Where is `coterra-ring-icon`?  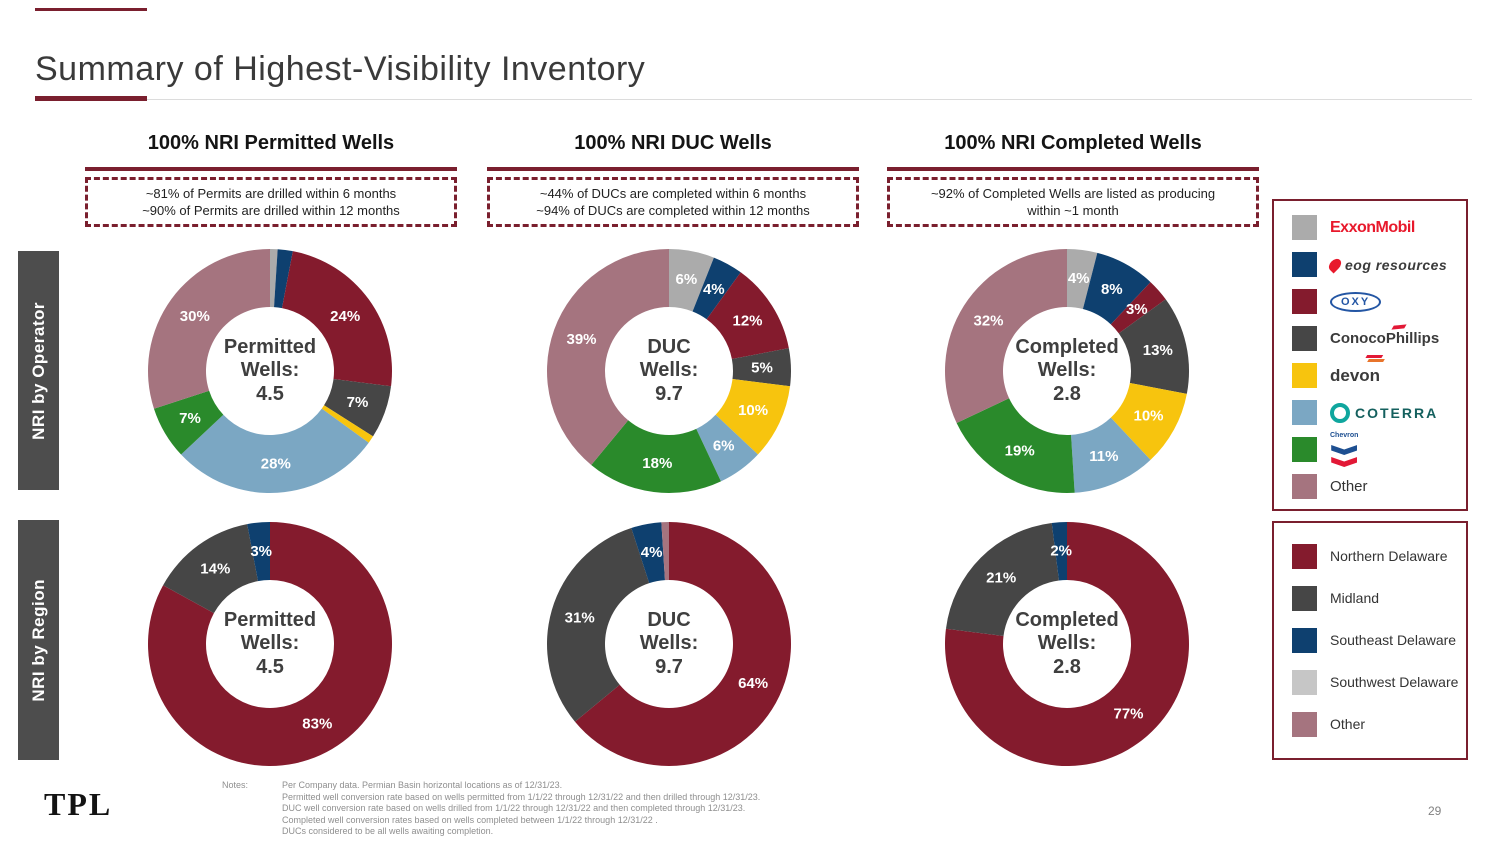 coterra-ring-icon is located at coordinates (1340, 412).